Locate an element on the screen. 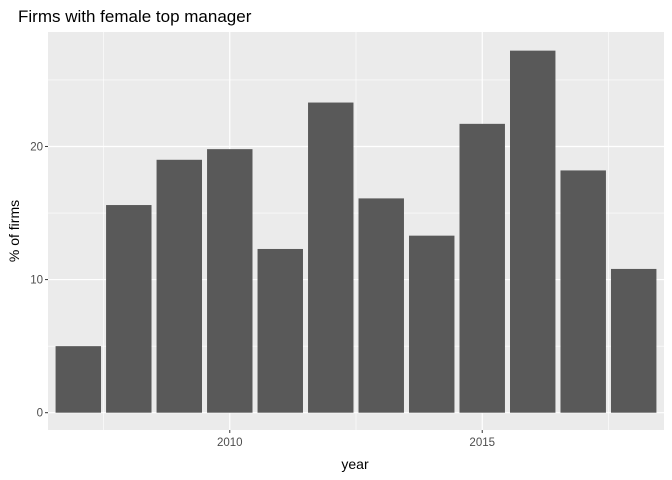 This screenshot has width=672, height=480. bar-2016 is located at coordinates (533, 231).